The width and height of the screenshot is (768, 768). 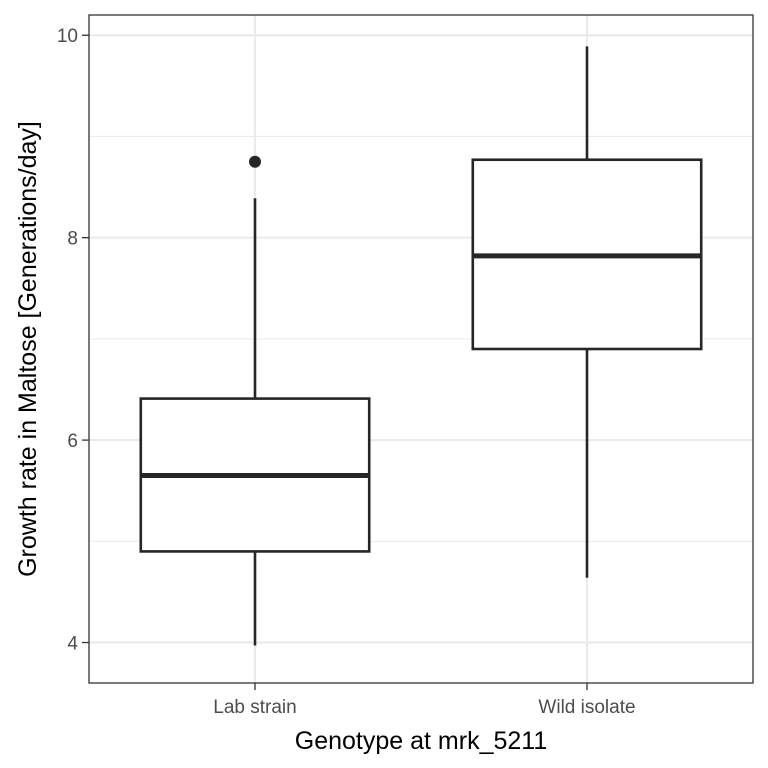 I want to click on x-tick-label: Wild isolate, so click(x=586, y=707).